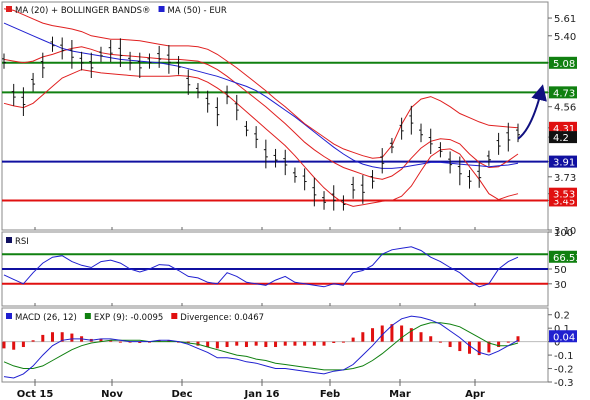  Describe the element at coordinates (83, 11) in the screenshot. I see `legend-label-0: MA (20) + BOLLINGER BANDS®` at that location.